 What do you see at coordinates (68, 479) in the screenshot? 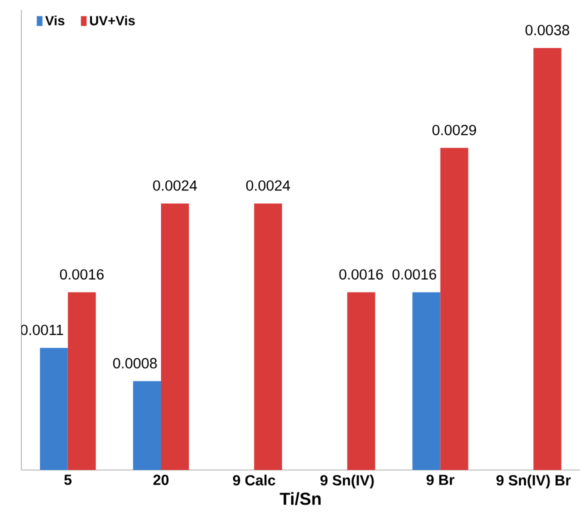
I see `x-tick-label: 5` at bounding box center [68, 479].